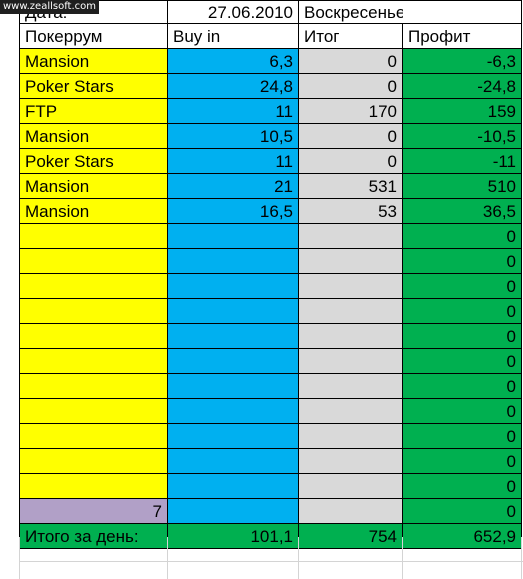 The width and height of the screenshot is (523, 579). Describe the element at coordinates (233, 211) in the screenshot. I see `buyin-cell: 16,5` at that location.